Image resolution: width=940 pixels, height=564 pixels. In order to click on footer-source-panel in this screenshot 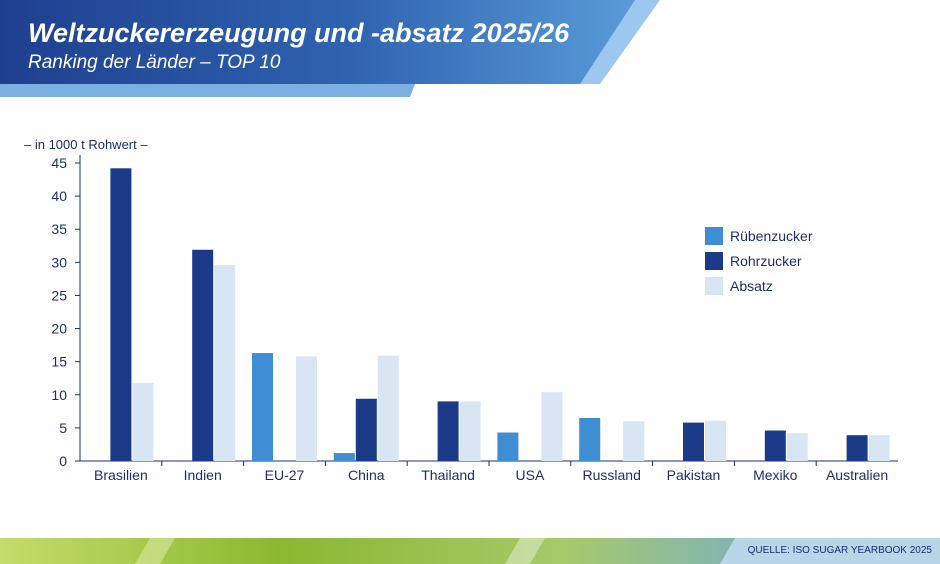, I will do `click(830, 551)`.